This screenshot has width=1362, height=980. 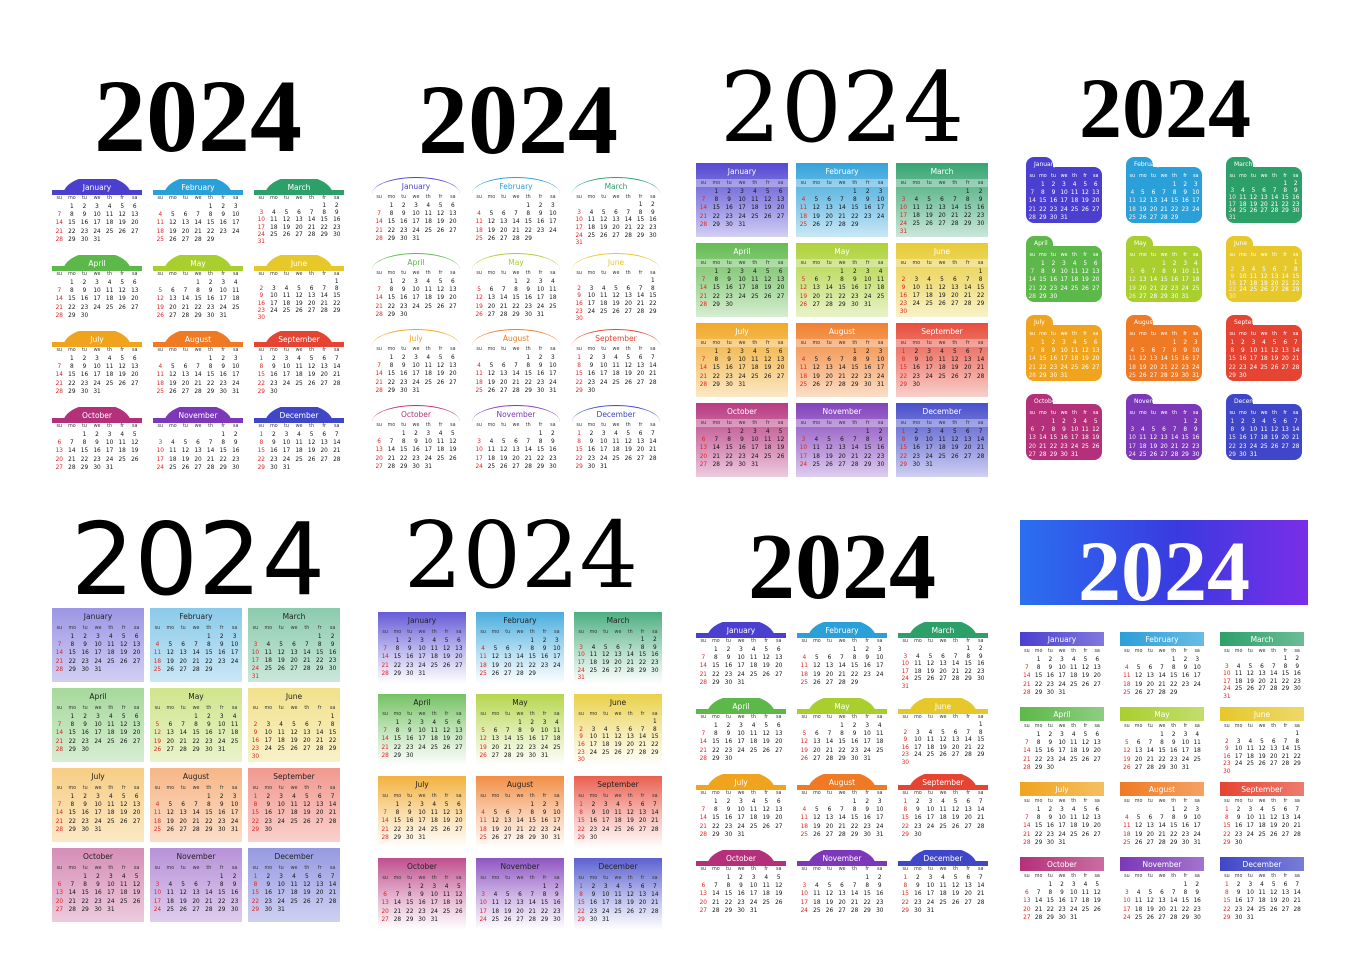 What do you see at coordinates (416, 391) in the screenshot?
I see `week-row: 28 29 30 31` at bounding box center [416, 391].